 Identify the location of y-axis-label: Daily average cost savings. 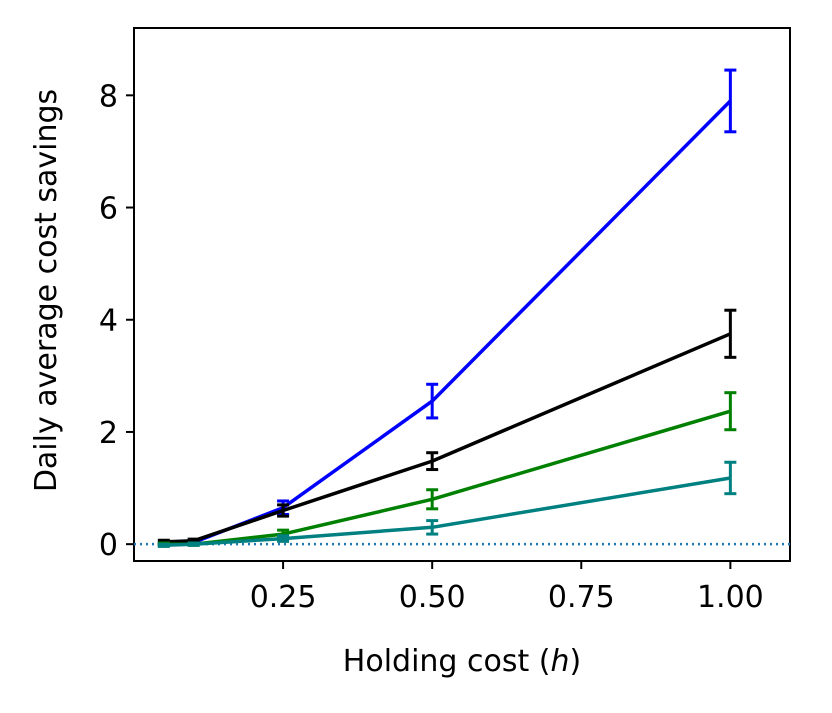
(46, 290).